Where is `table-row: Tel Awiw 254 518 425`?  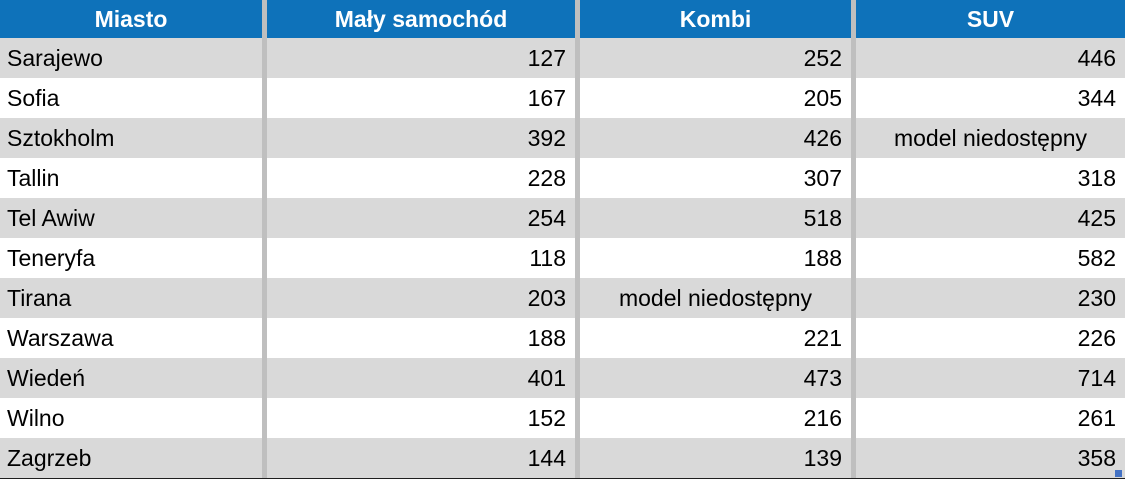 table-row: Tel Awiw 254 518 425 is located at coordinates (562, 218).